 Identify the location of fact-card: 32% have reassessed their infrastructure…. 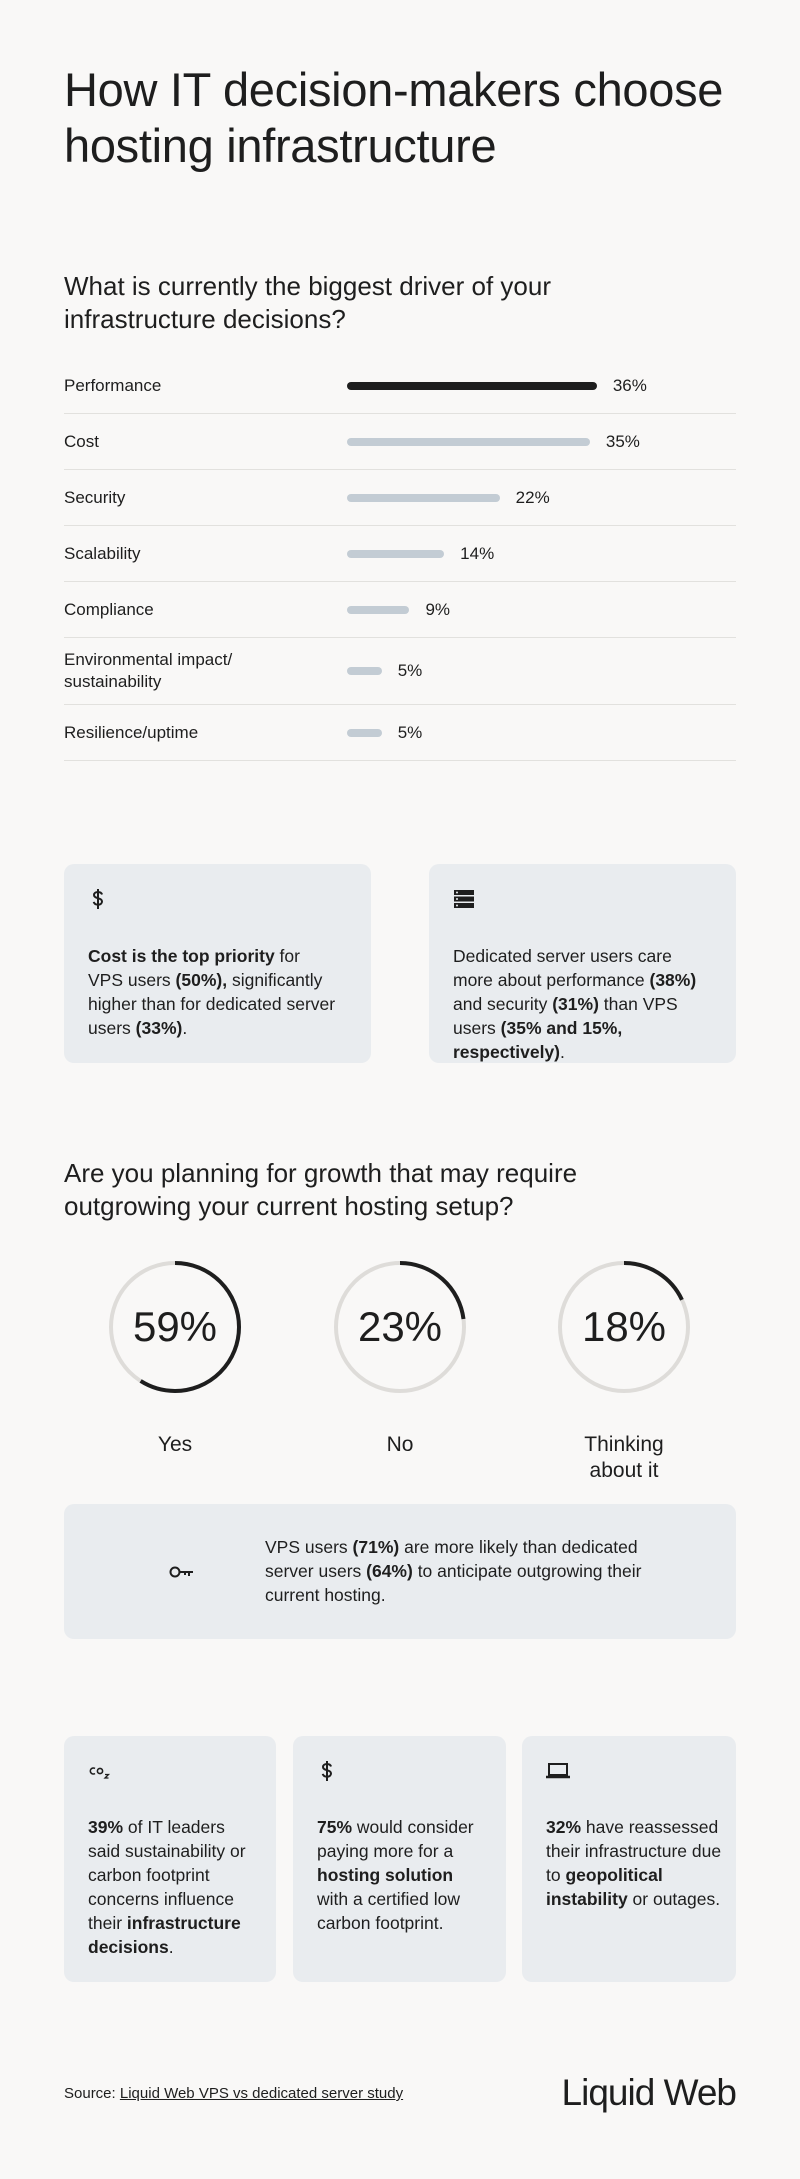
(629, 1859).